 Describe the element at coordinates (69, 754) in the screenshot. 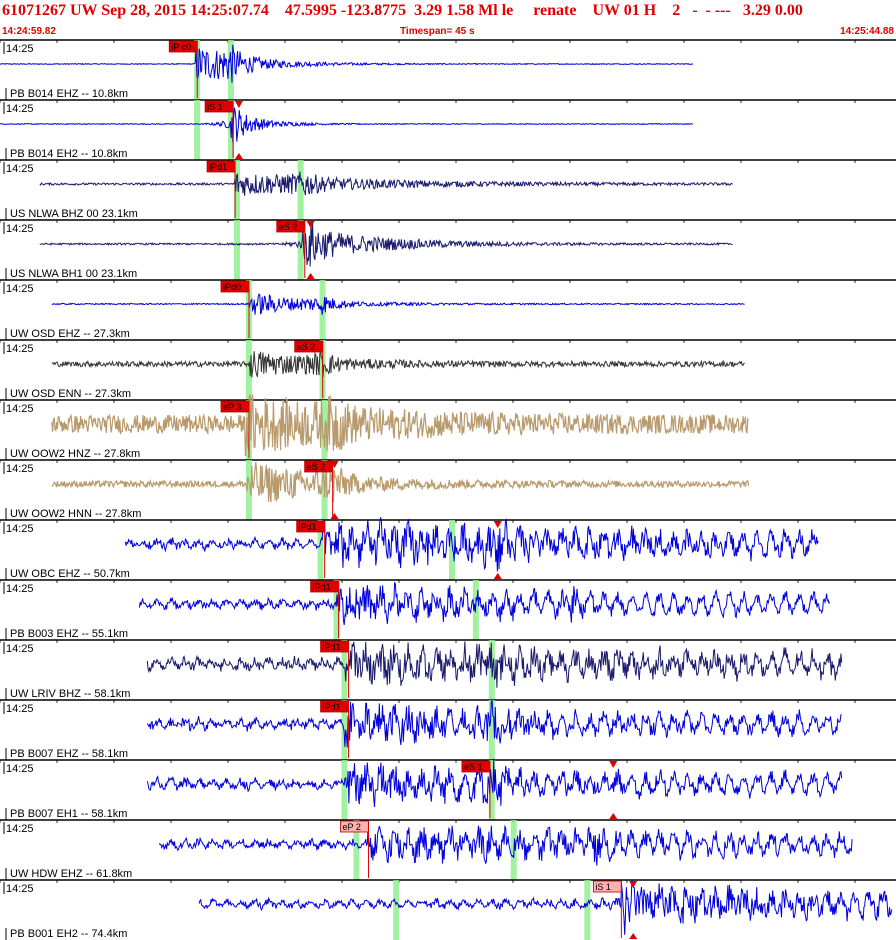

I see `trace-station-label: PB B007 EHZ -- 58.1km` at that location.